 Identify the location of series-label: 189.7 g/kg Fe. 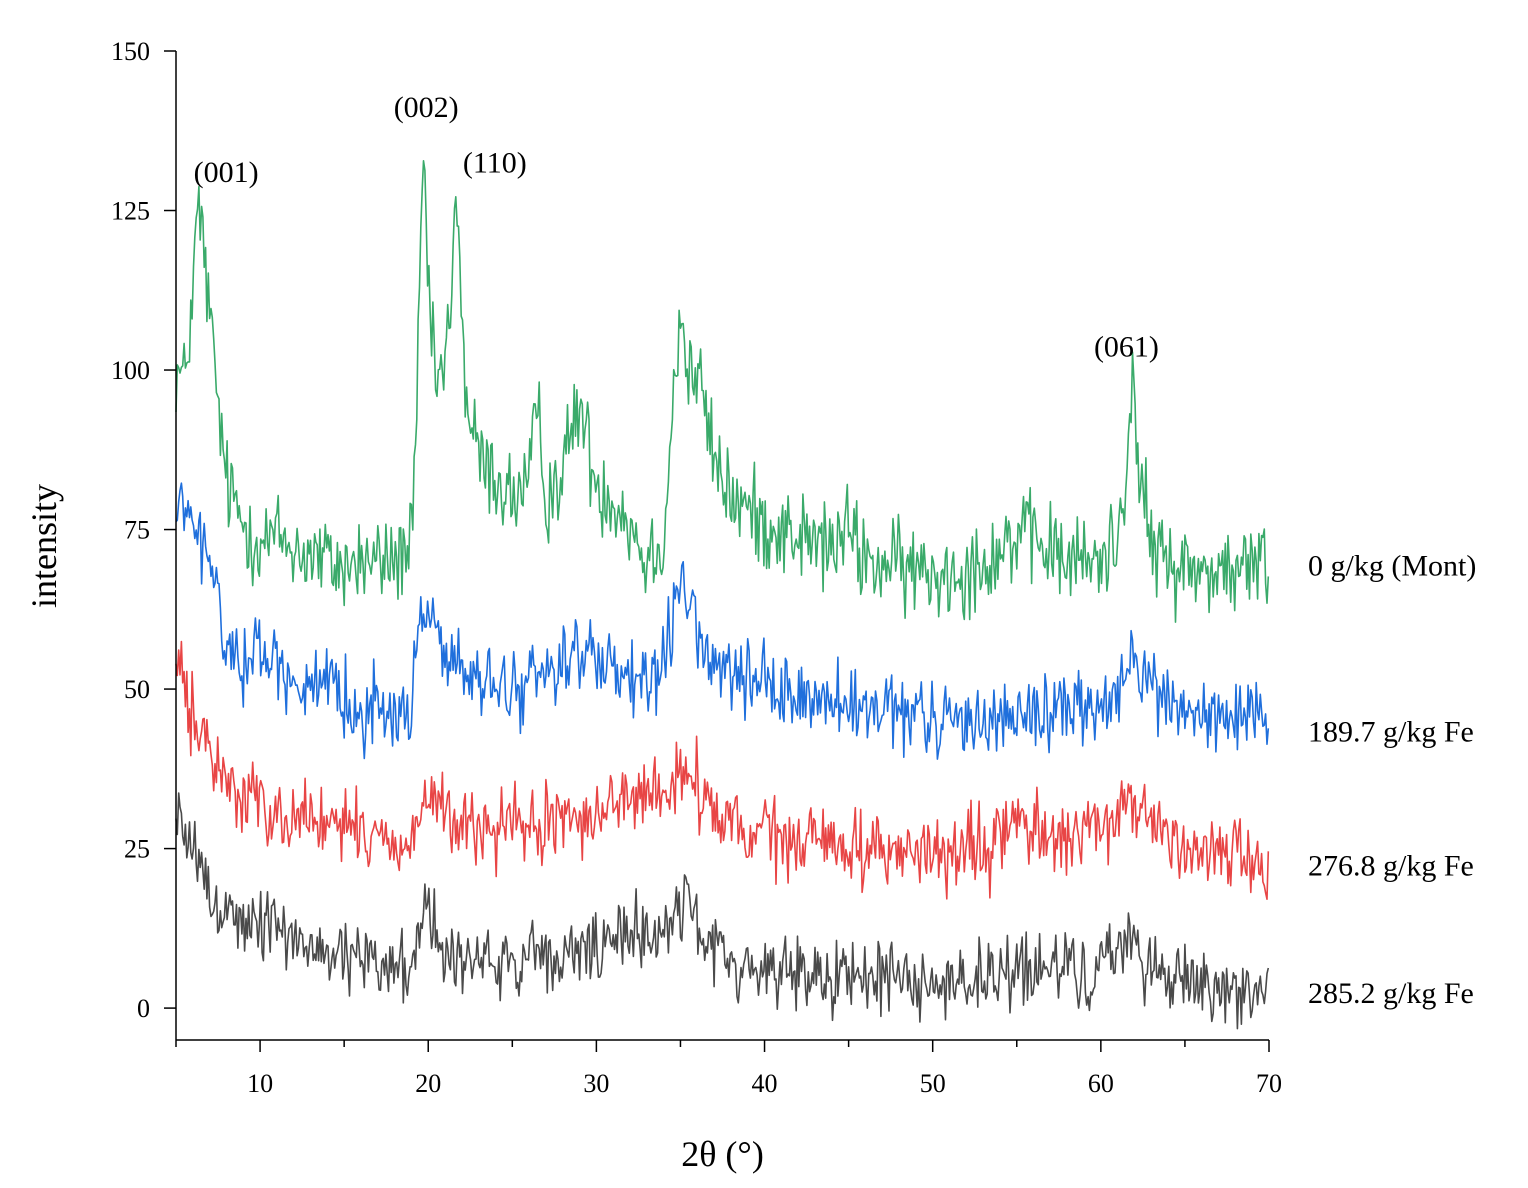
(1391, 731).